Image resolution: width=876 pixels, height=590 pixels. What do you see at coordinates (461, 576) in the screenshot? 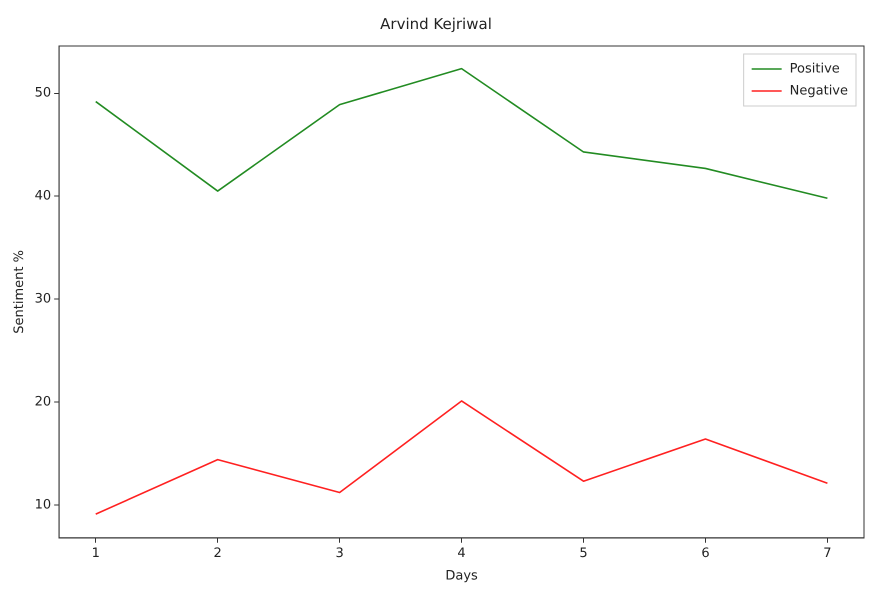
I see `x-axis-title: Days` at bounding box center [461, 576].